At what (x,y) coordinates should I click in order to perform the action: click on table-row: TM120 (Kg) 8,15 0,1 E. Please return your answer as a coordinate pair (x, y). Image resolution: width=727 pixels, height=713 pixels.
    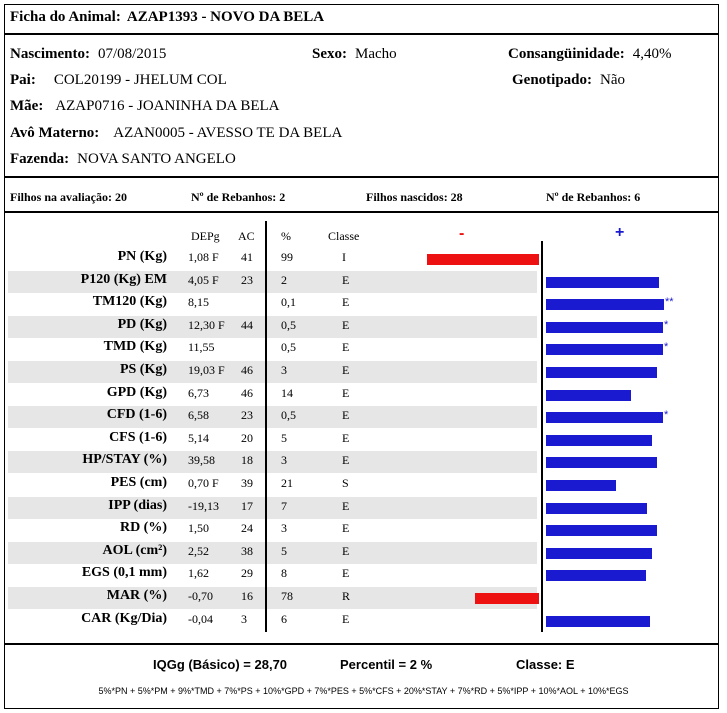
    Looking at the image, I should click on (272, 304).